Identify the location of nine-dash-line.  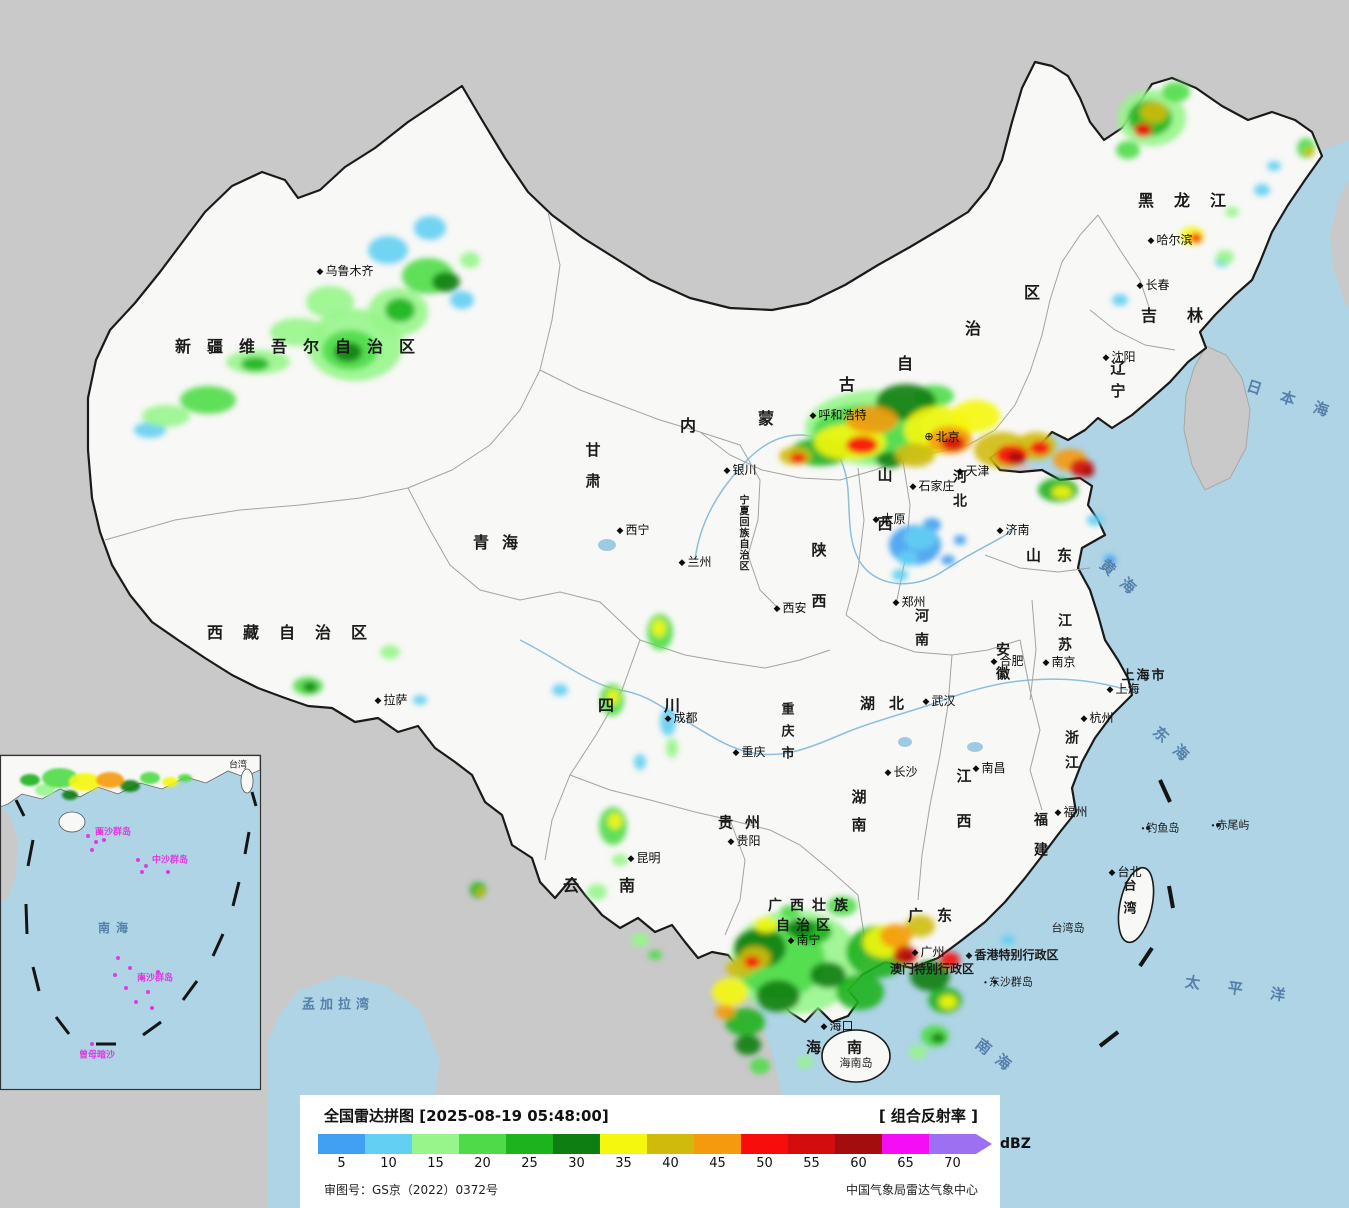
(136, 918).